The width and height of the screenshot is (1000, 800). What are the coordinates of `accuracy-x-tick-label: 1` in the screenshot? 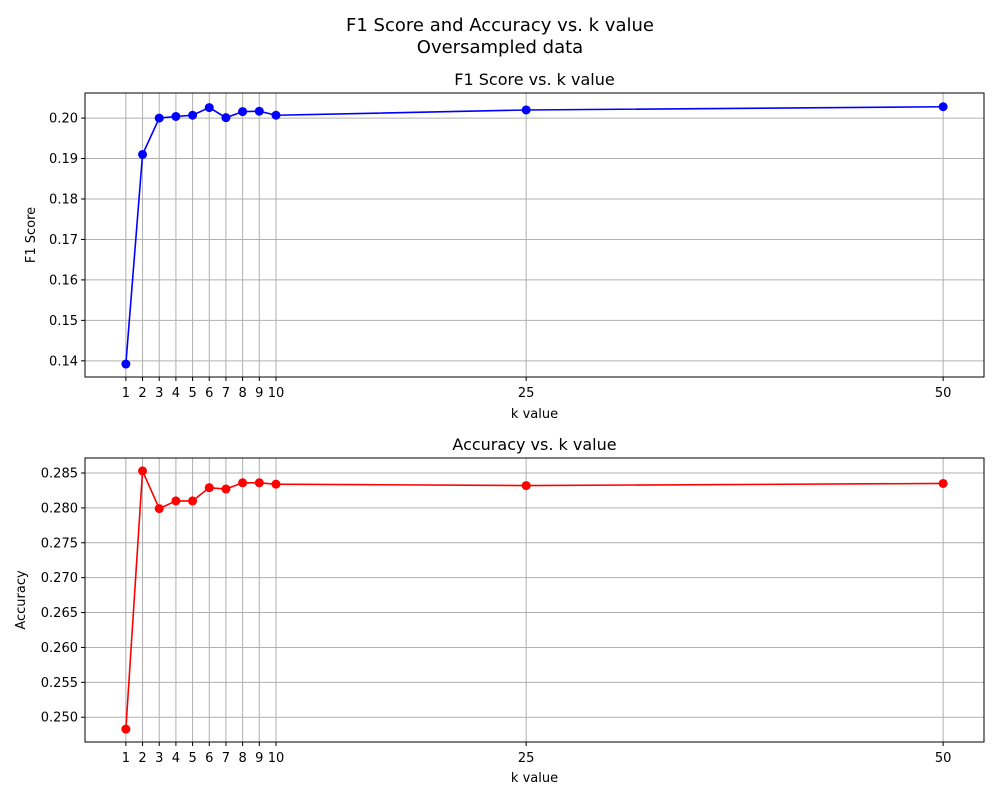 It's located at (126, 758).